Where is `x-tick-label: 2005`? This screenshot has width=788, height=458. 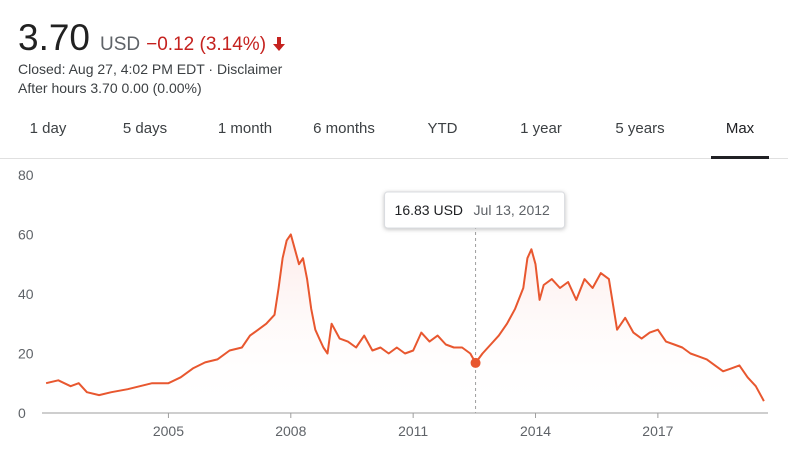
x-tick-label: 2005 is located at coordinates (168, 431).